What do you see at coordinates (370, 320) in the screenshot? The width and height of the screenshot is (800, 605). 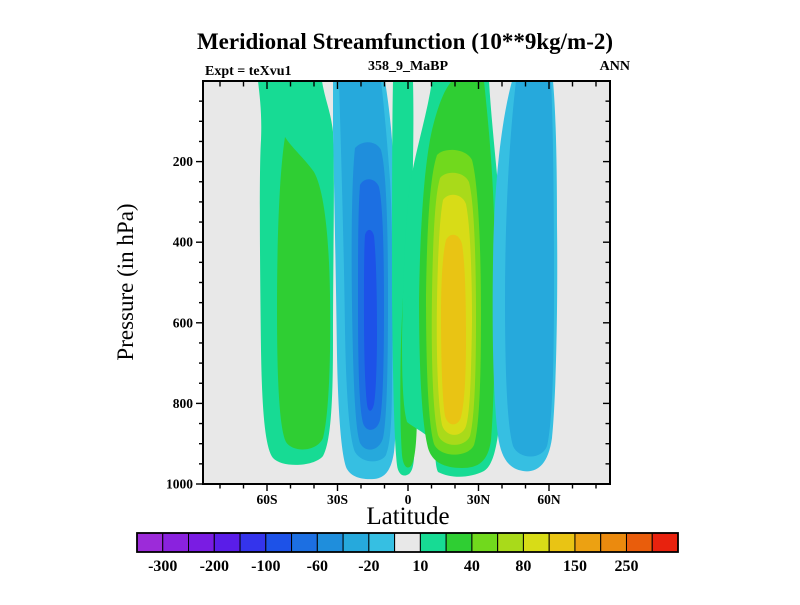 I see `contour-sh-hadley-m100-m80` at bounding box center [370, 320].